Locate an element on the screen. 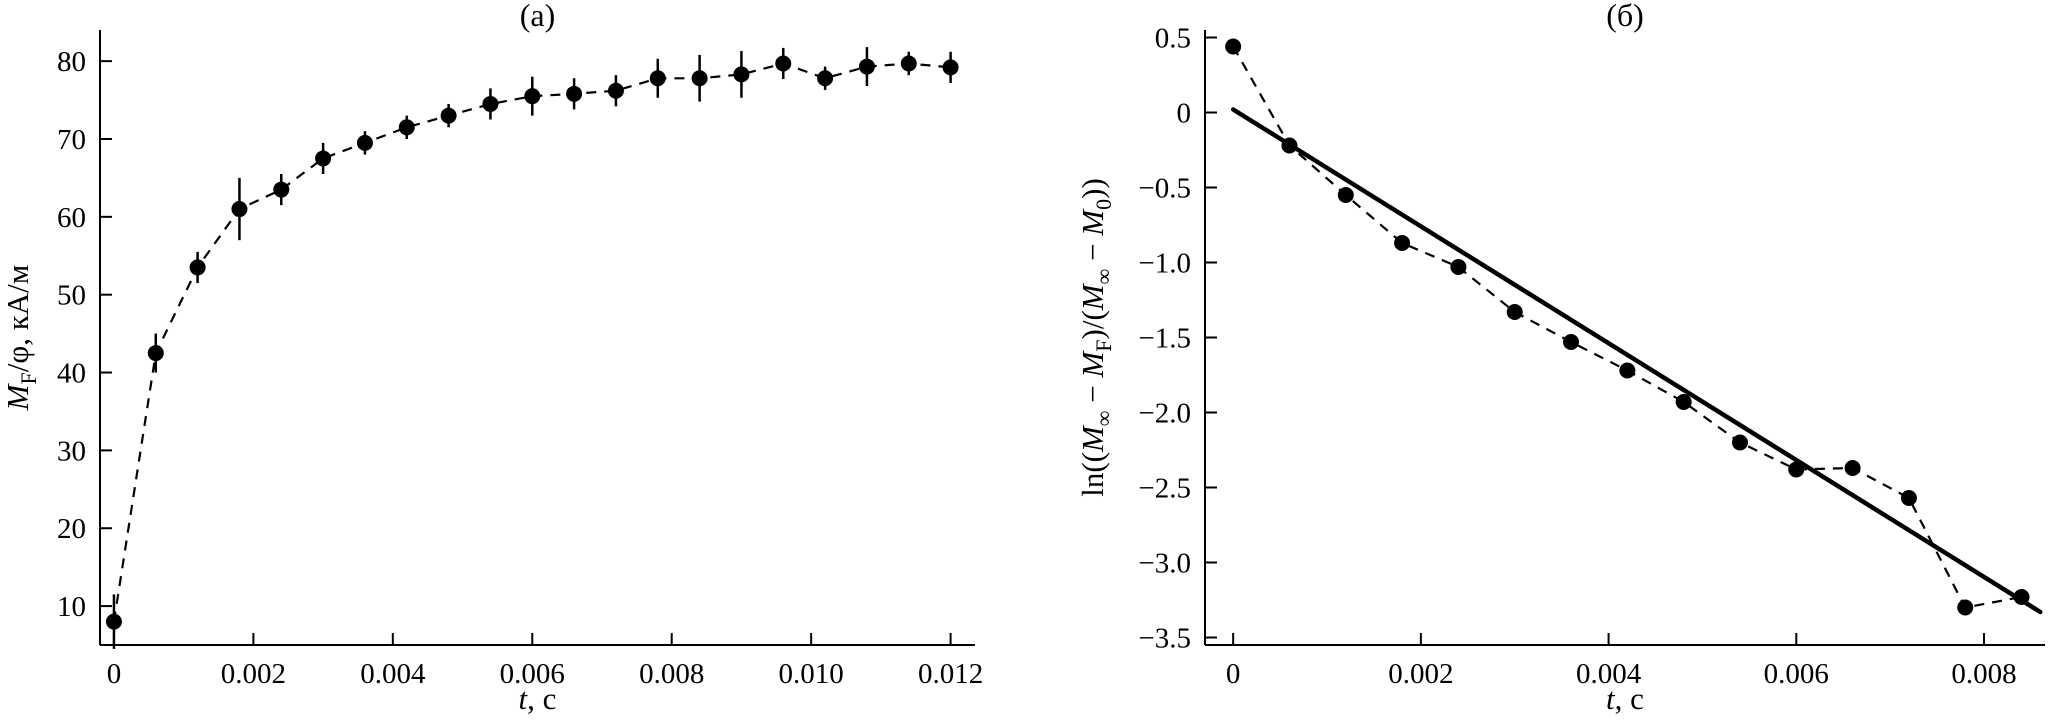 Image resolution: width=2067 pixels, height=726 pixels. y-tick-label: 80 is located at coordinates (71, 62).